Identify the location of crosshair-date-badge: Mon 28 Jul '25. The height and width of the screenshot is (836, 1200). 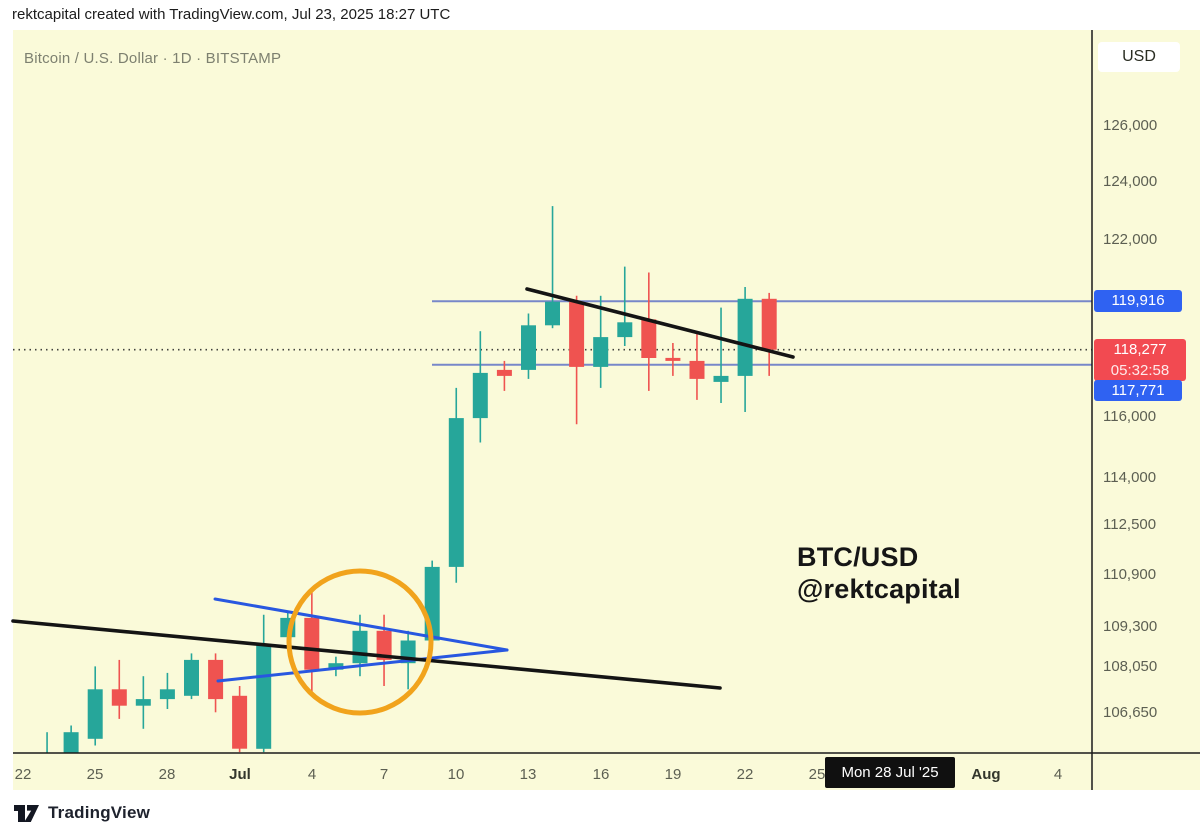
(890, 772).